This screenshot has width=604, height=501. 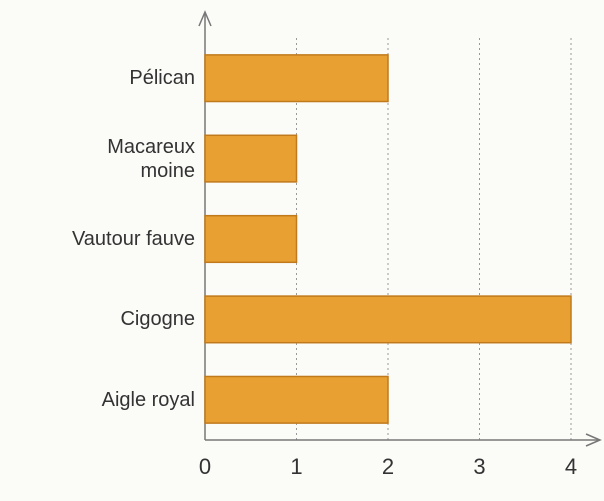 I want to click on y-tick-label: Aigle royal, so click(x=148, y=399).